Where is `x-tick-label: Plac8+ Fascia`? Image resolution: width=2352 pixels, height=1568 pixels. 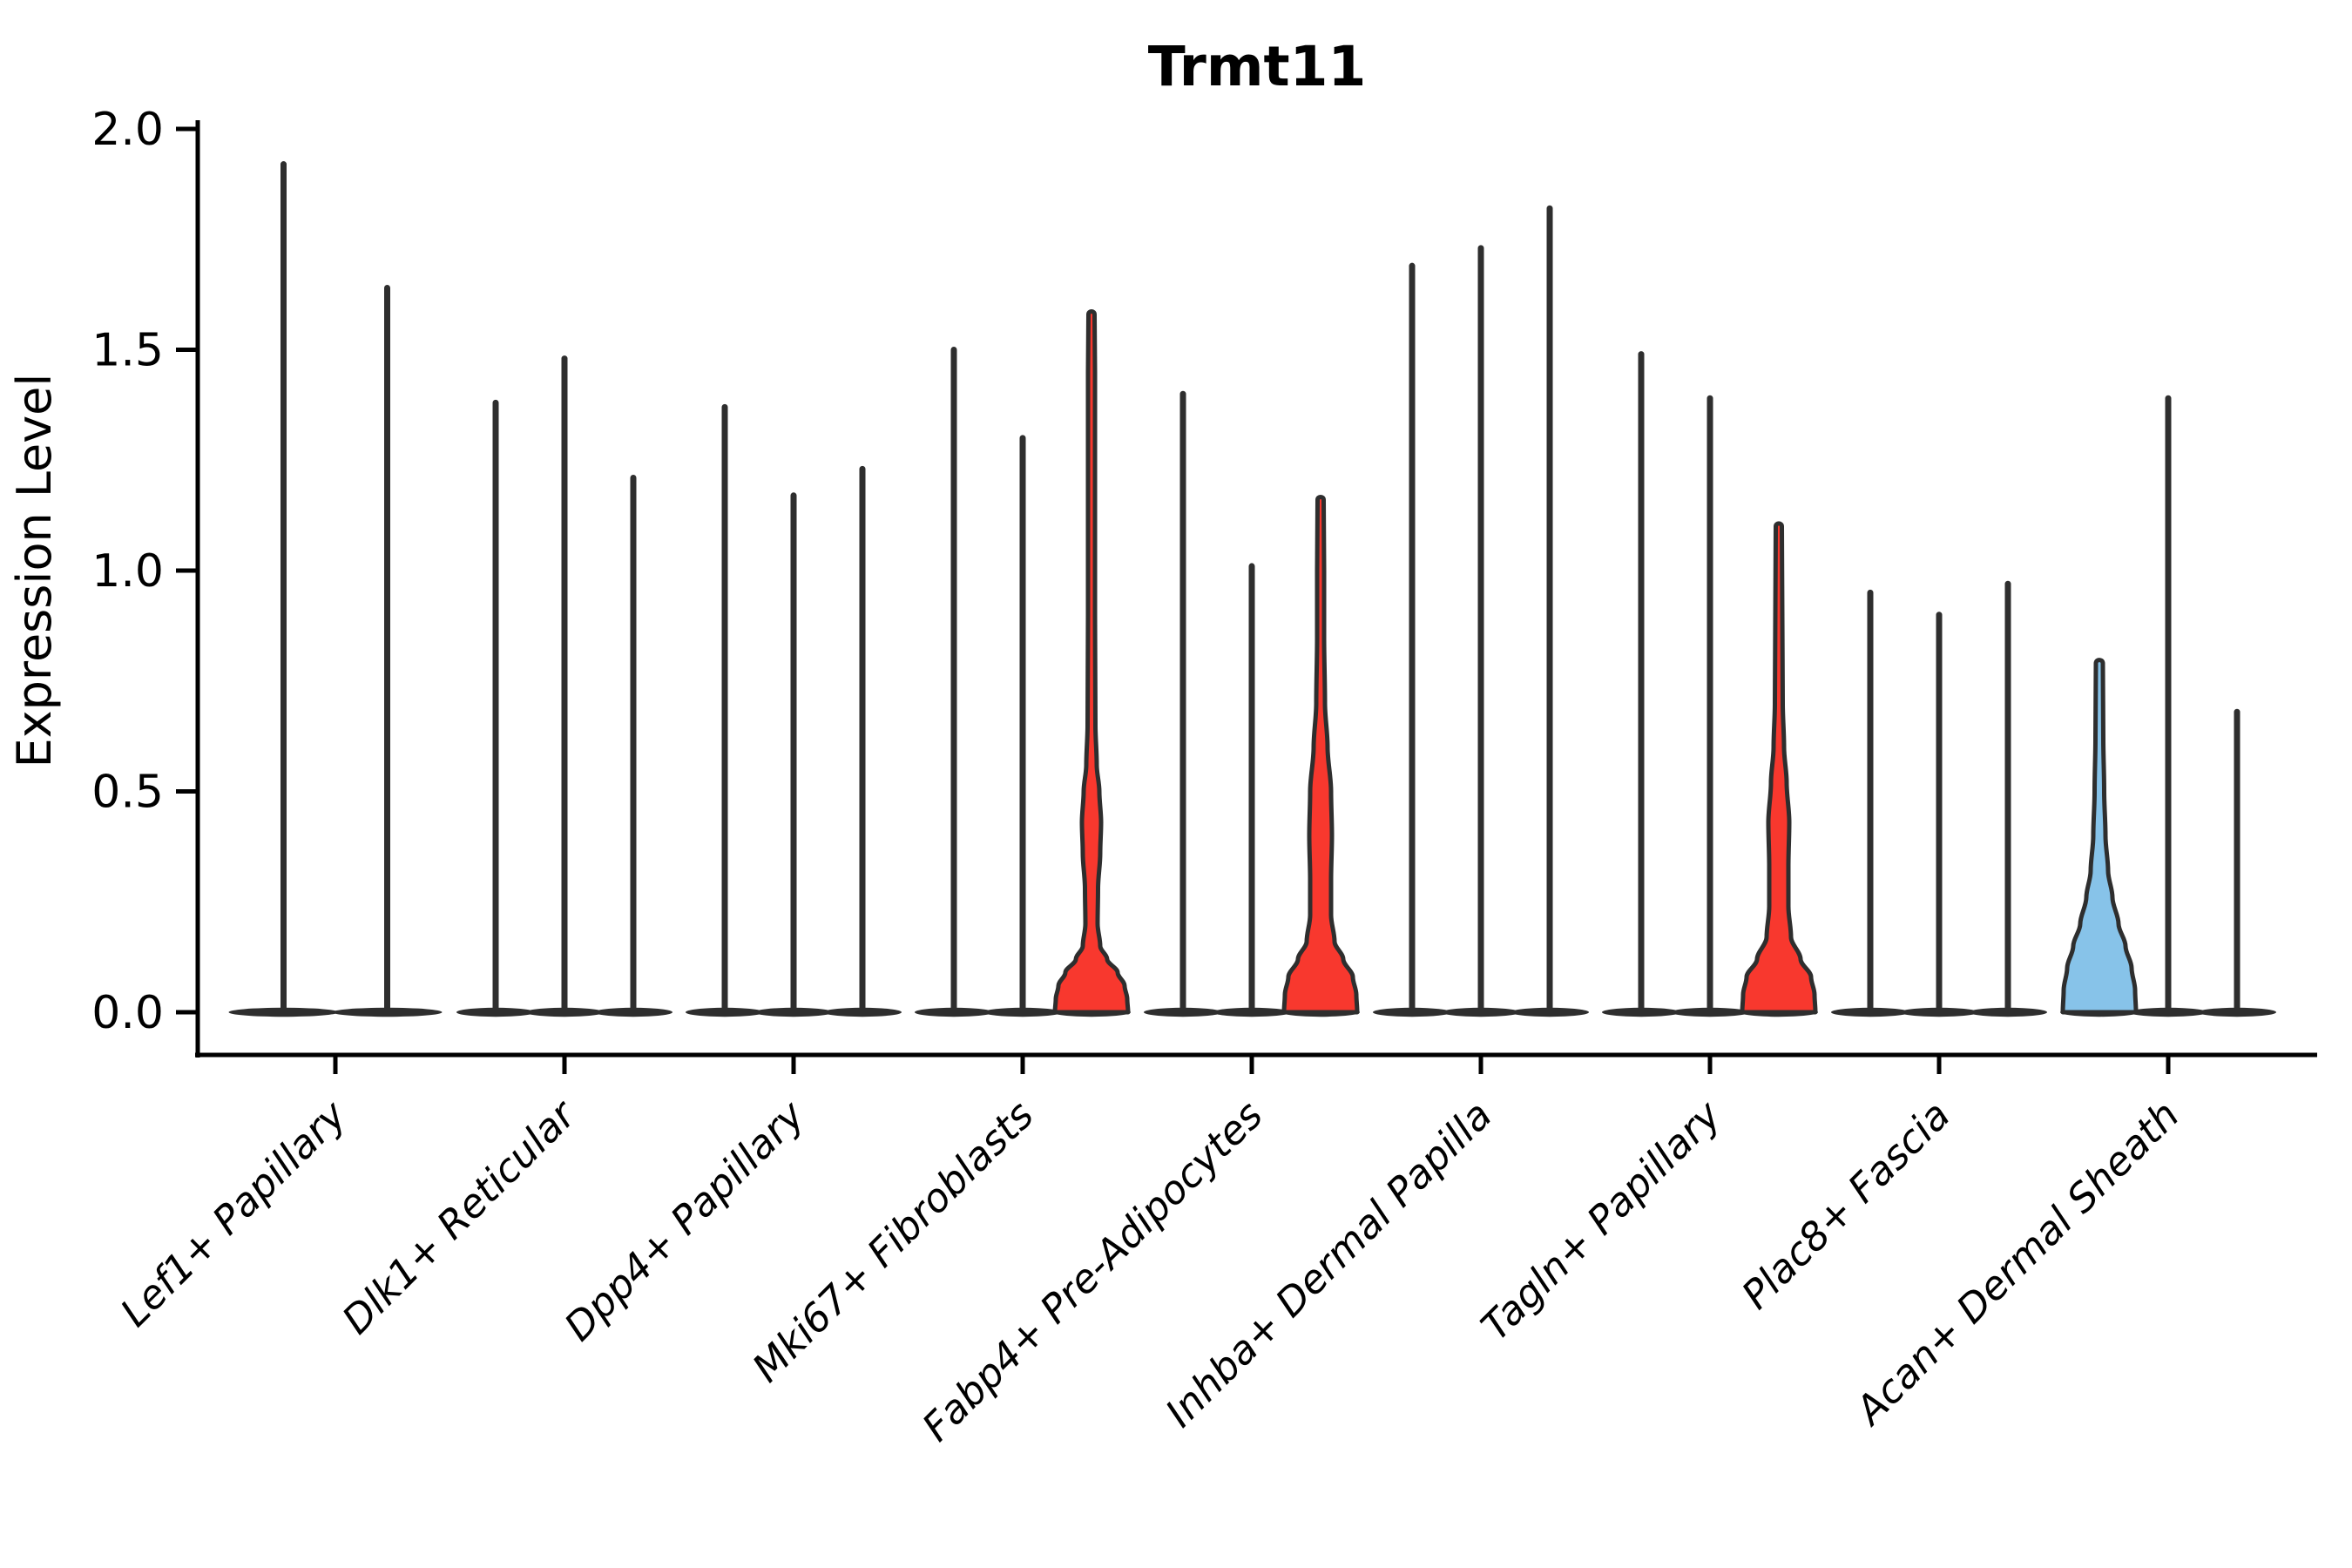 x-tick-label: Plac8+ Fascia is located at coordinates (1846, 1205).